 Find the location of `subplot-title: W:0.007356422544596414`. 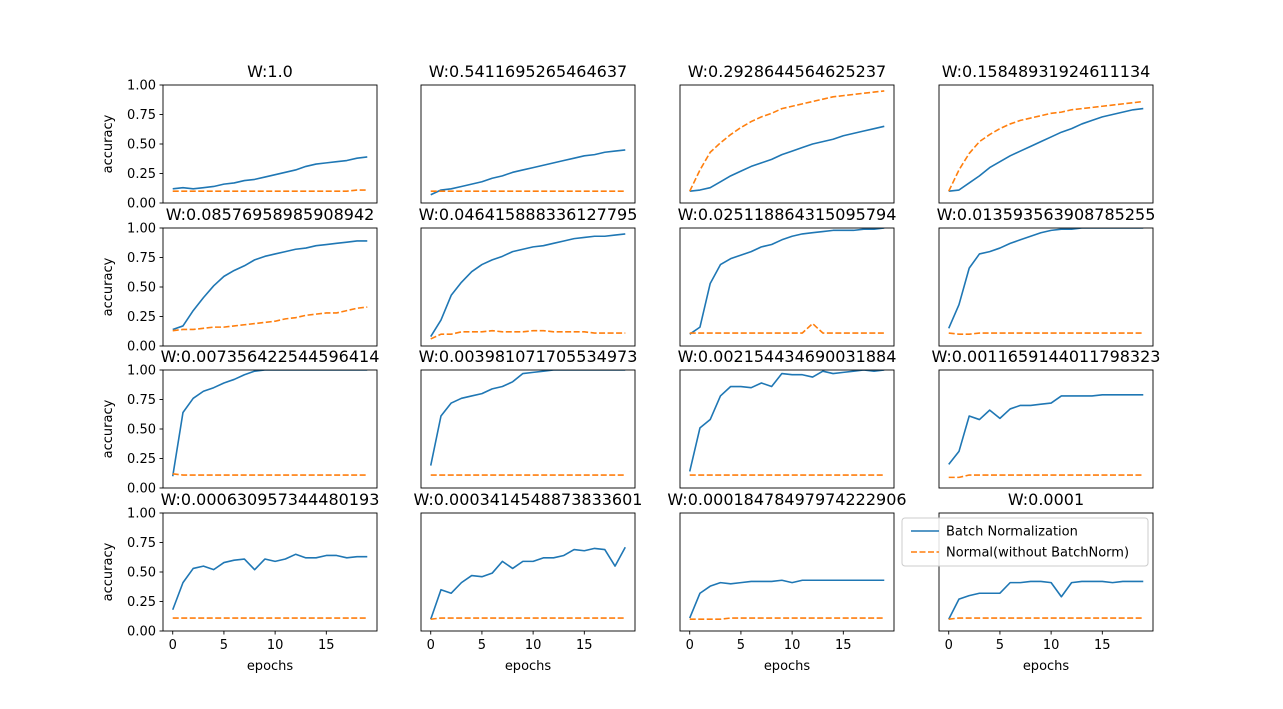

subplot-title: W:0.007356422544596414 is located at coordinates (270, 356).